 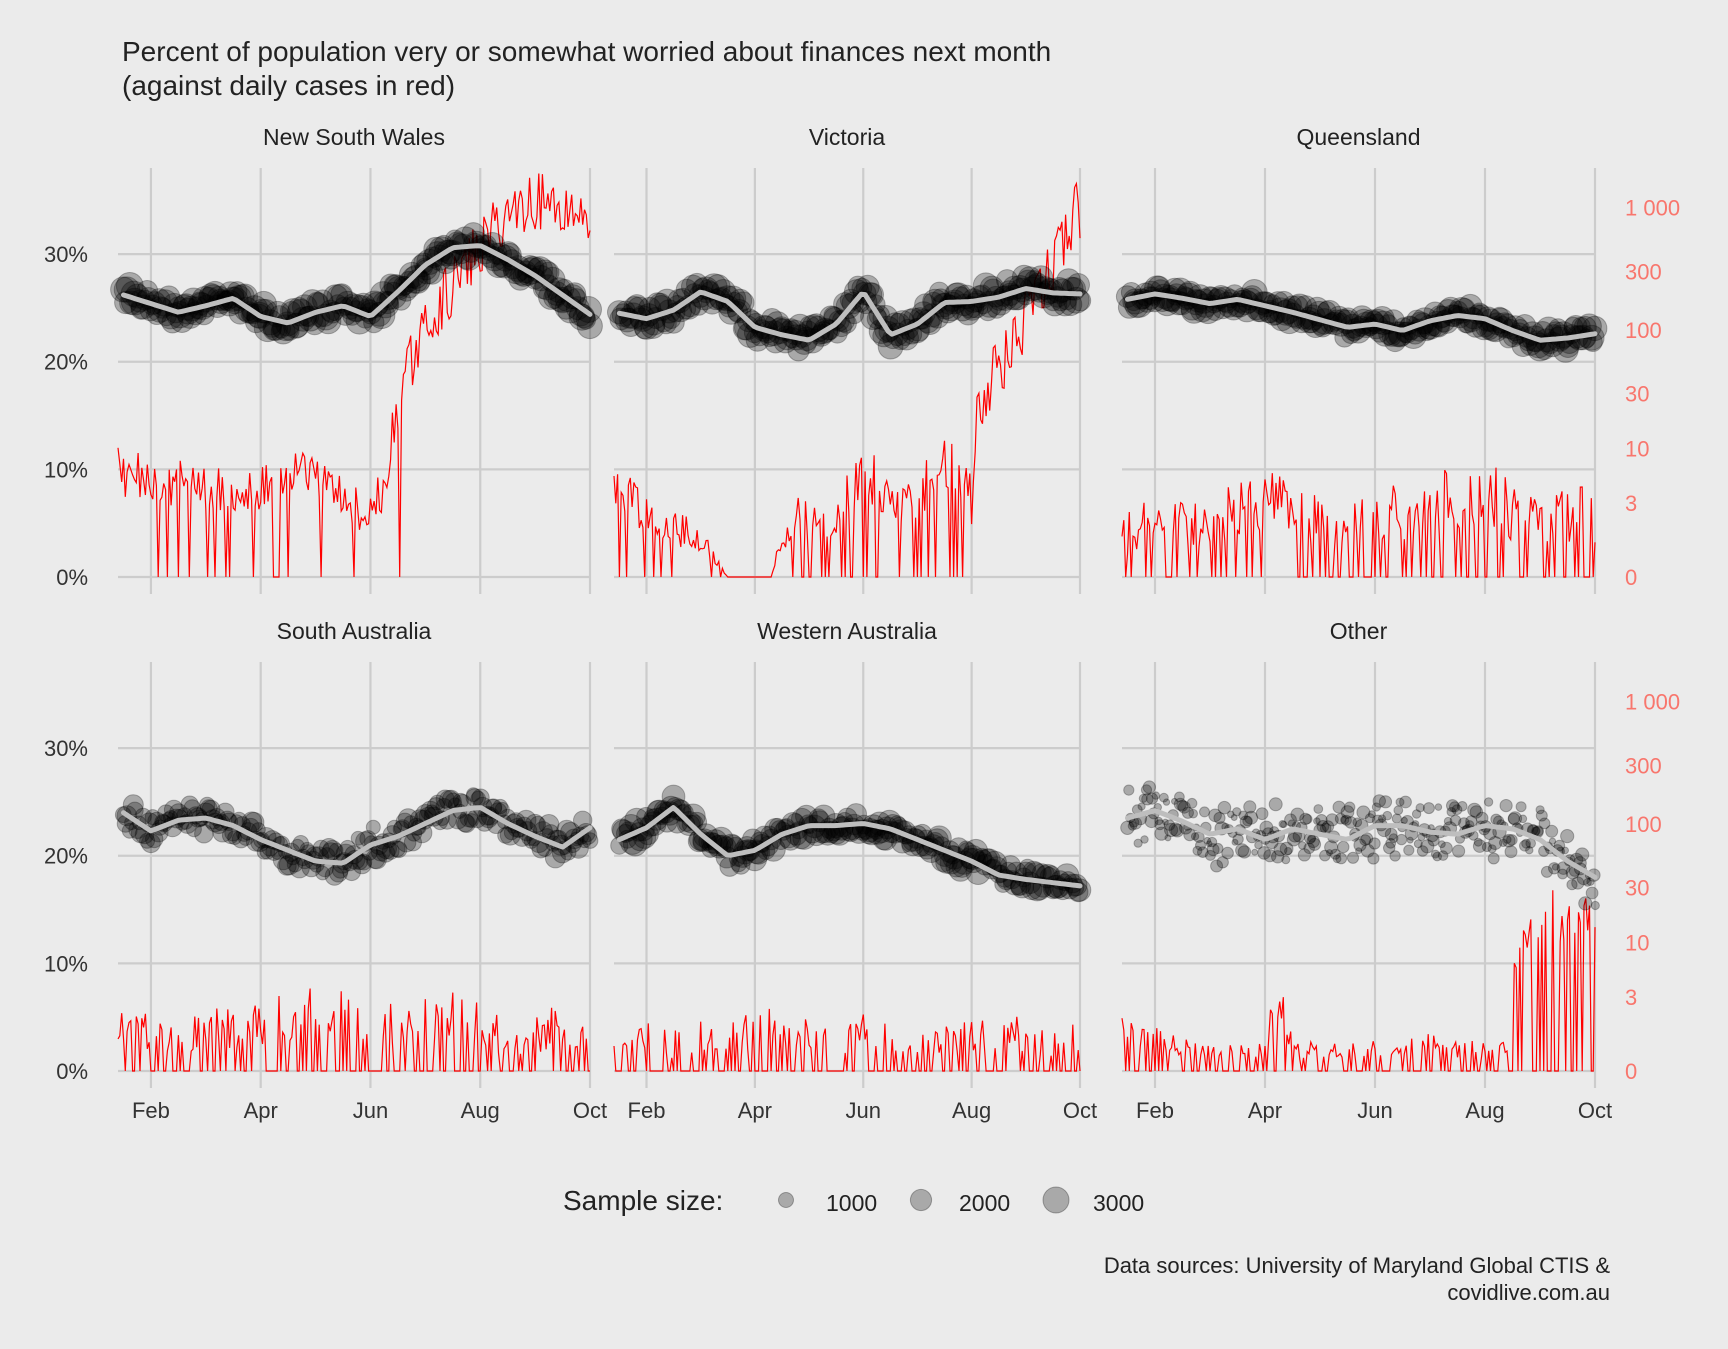 I want to click on panel-western-australia: Western Australia Feb Apr Jun Aug Oct, so click(x=853, y=870).